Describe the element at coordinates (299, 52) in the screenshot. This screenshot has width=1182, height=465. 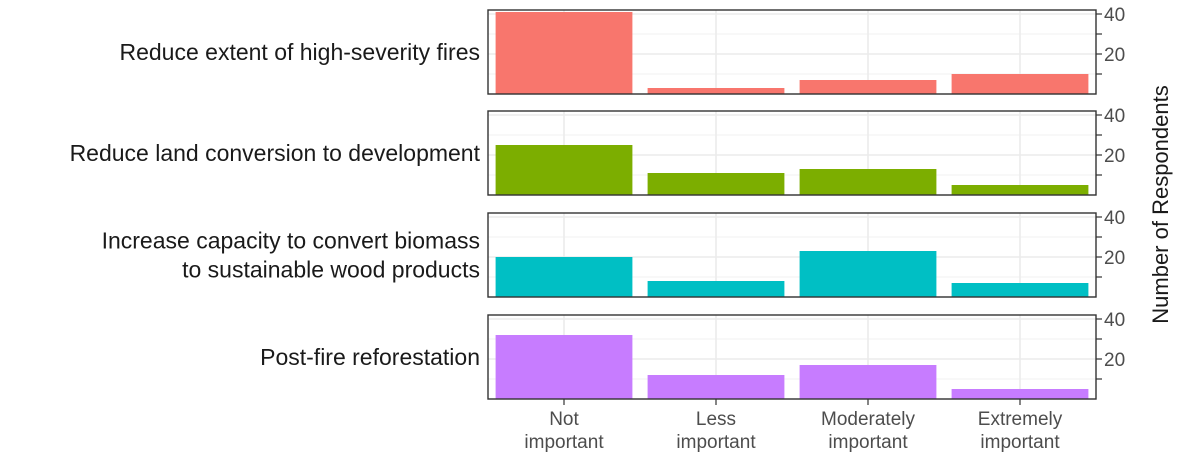
I see `facet-label: Reduce extent of high-severity fires` at that location.